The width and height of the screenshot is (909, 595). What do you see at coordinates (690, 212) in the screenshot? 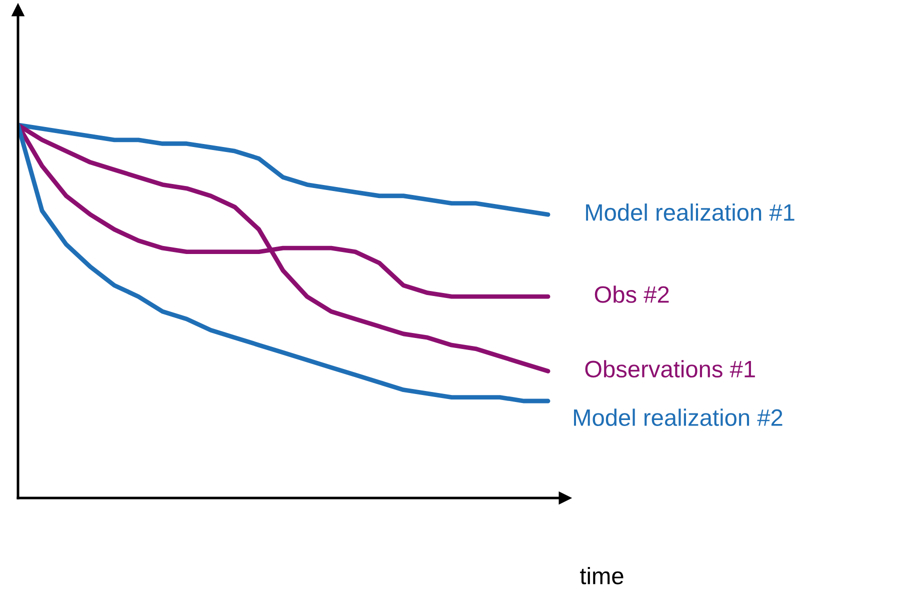
I see `series-label: Model realization #1` at bounding box center [690, 212].